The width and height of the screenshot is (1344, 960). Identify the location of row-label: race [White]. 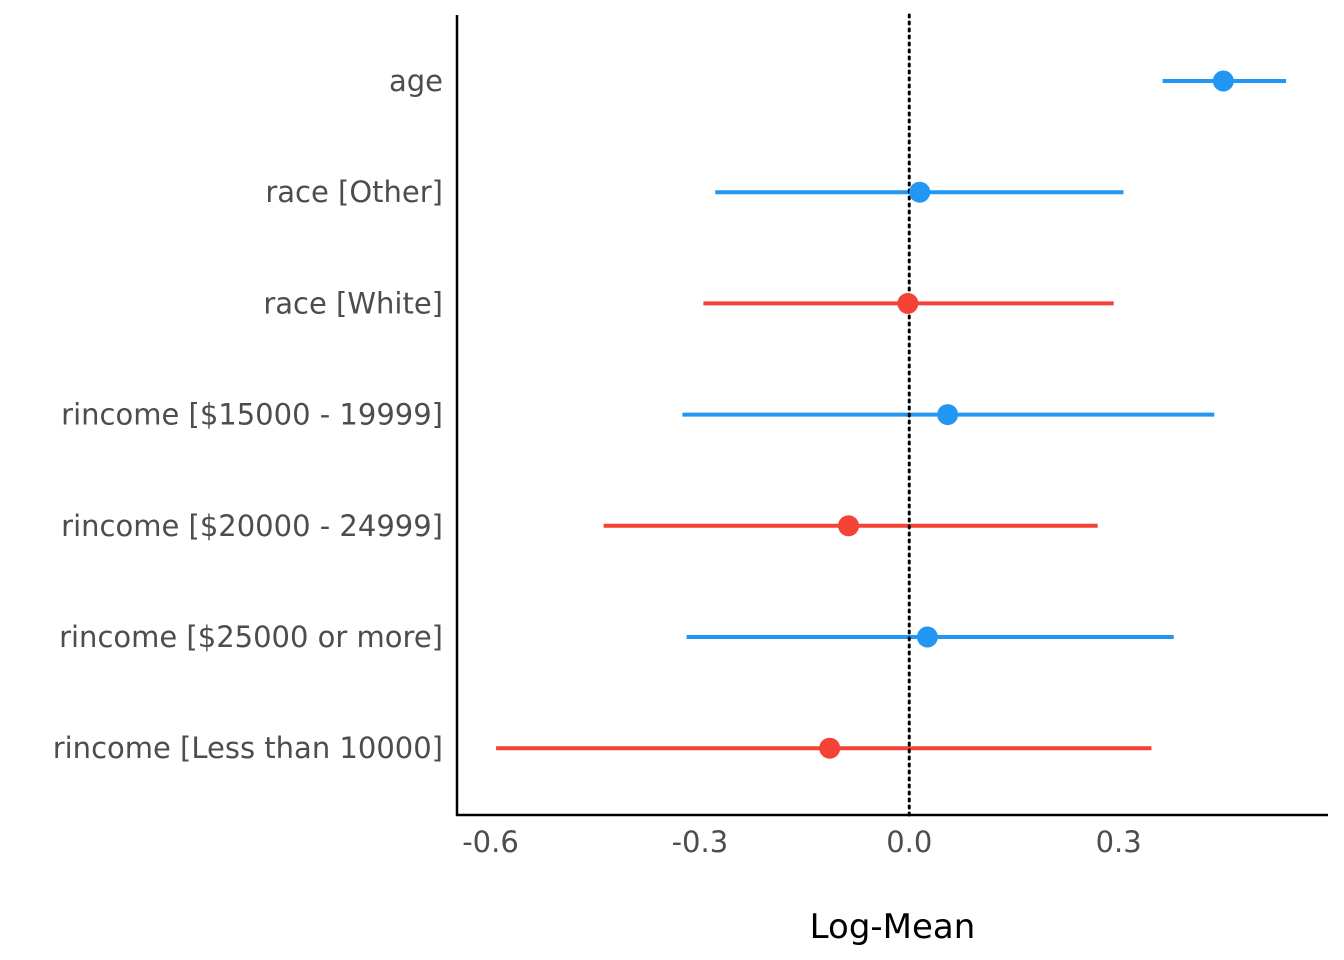
(353, 303).